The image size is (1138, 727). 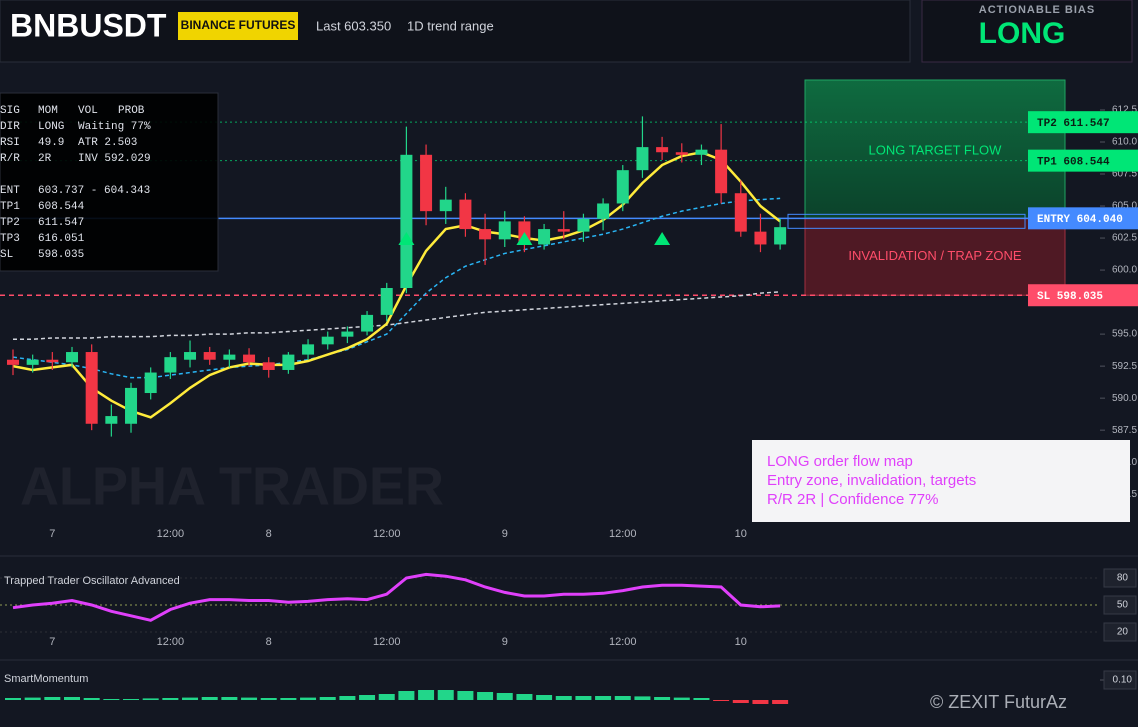 What do you see at coordinates (107, 143) in the screenshot?
I see `info-cell: ATR 2.503` at bounding box center [107, 143].